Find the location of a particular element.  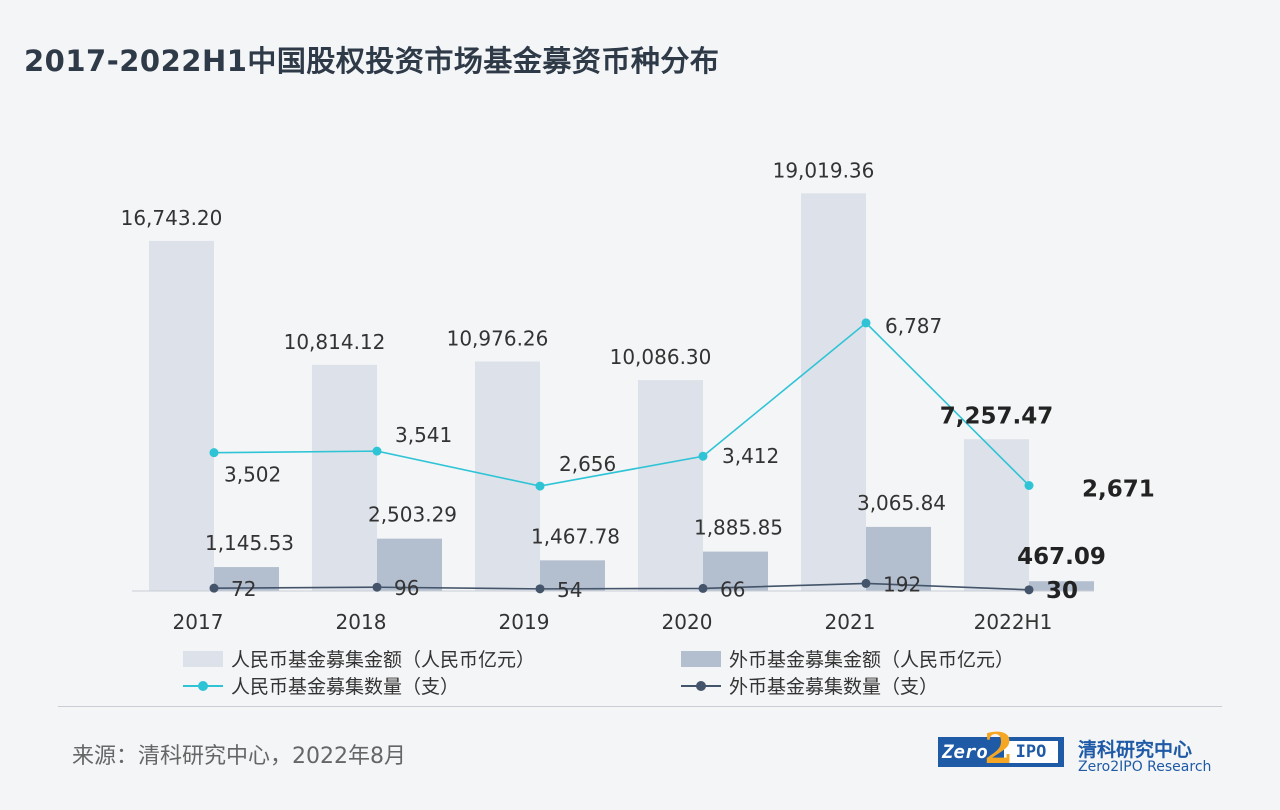

legend-rmb-amount: 人民币基金募集金额（人民币亿元） is located at coordinates (359, 658).